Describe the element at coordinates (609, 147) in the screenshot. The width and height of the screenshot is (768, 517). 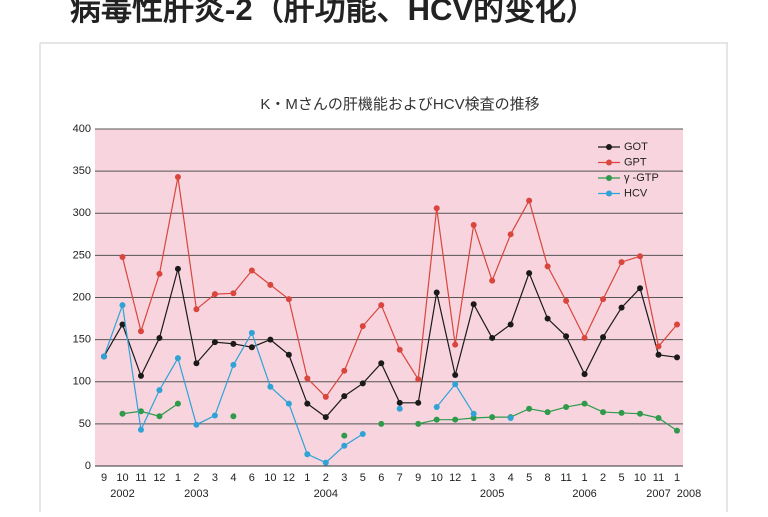
I see `legend-marker` at that location.